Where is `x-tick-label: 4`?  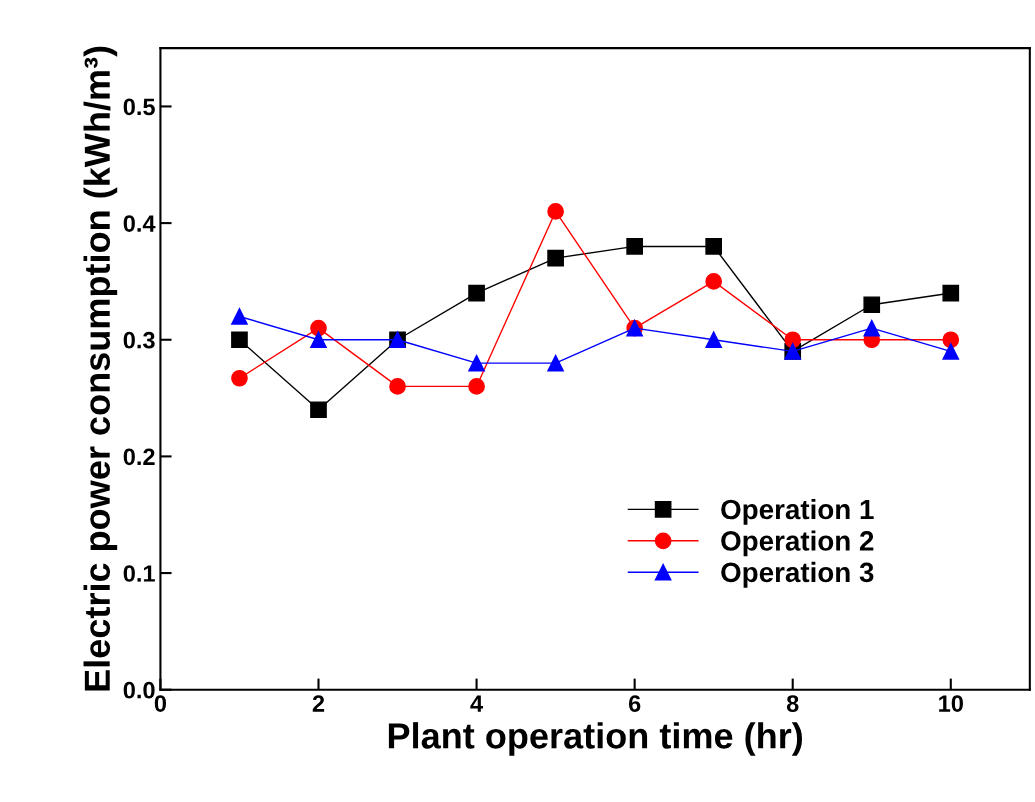 x-tick-label: 4 is located at coordinates (477, 703).